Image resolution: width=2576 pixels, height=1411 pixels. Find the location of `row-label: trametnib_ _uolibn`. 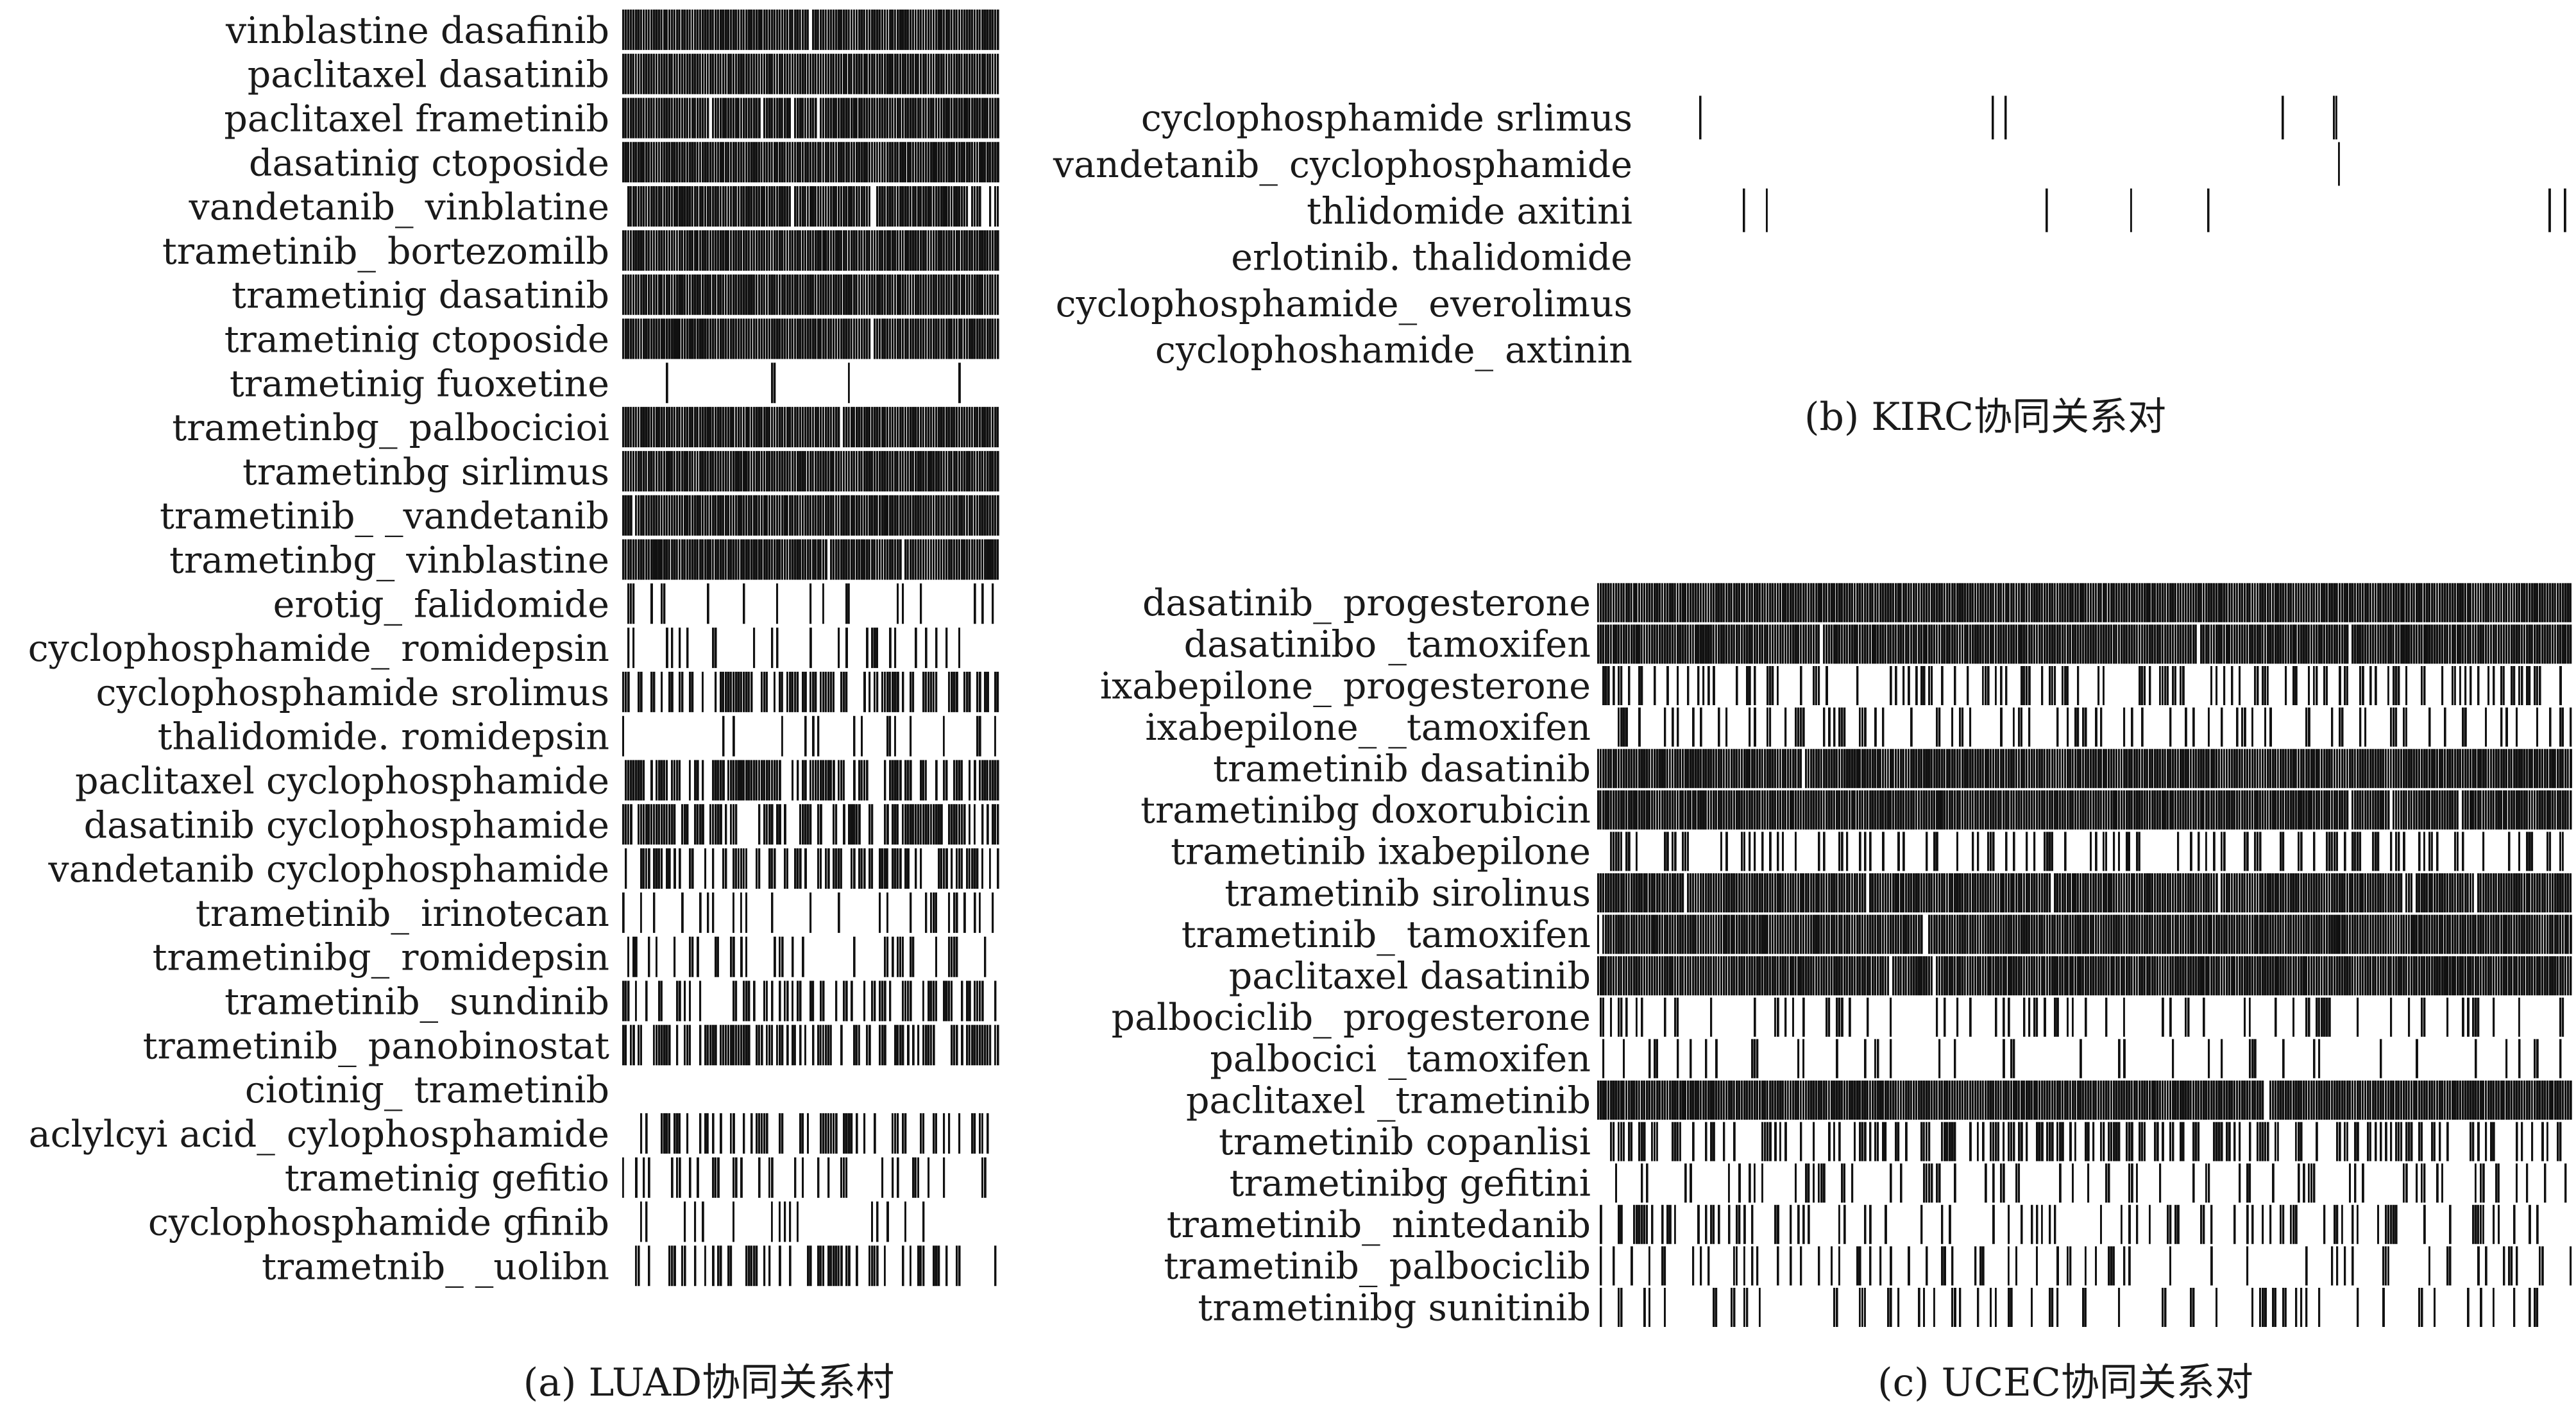

row-label: trametnib_ _uolibn is located at coordinates (435, 1266).